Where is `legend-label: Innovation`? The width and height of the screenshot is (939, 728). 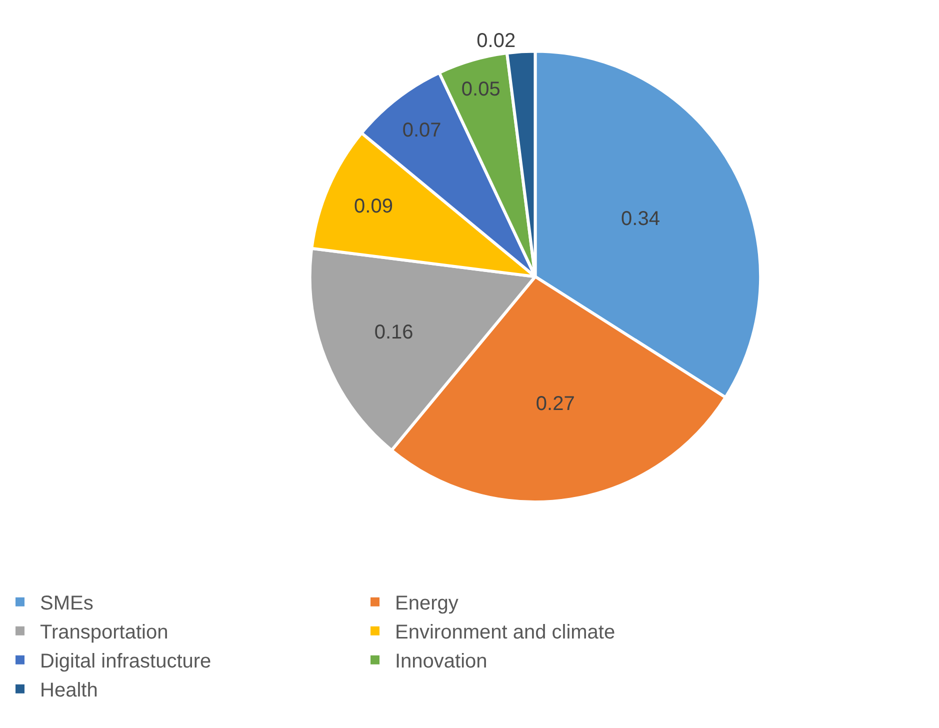 legend-label: Innovation is located at coordinates (441, 661).